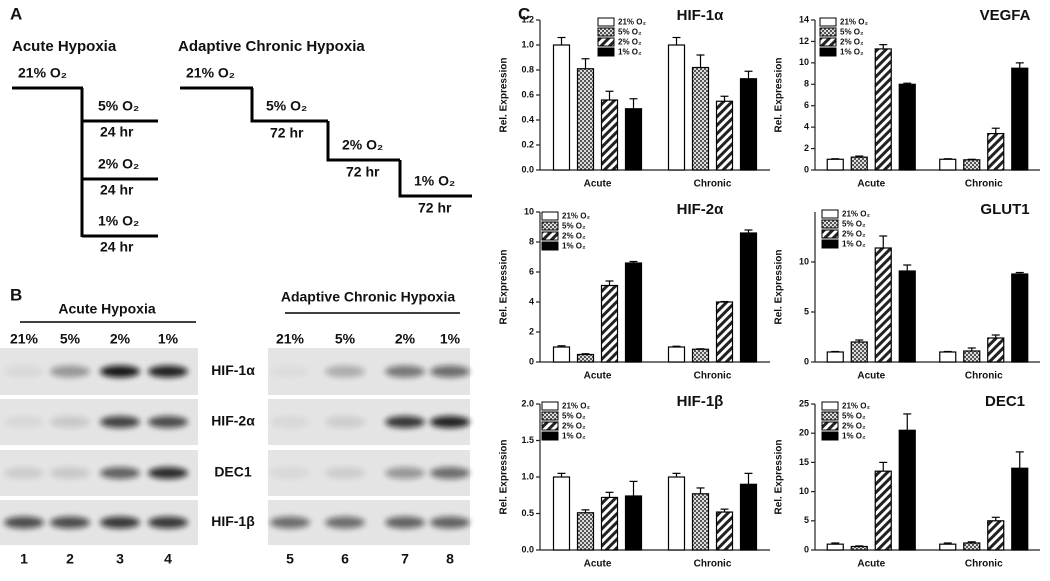 The height and width of the screenshot is (581, 1050). I want to click on y-tick-label: 12, so click(804, 41).